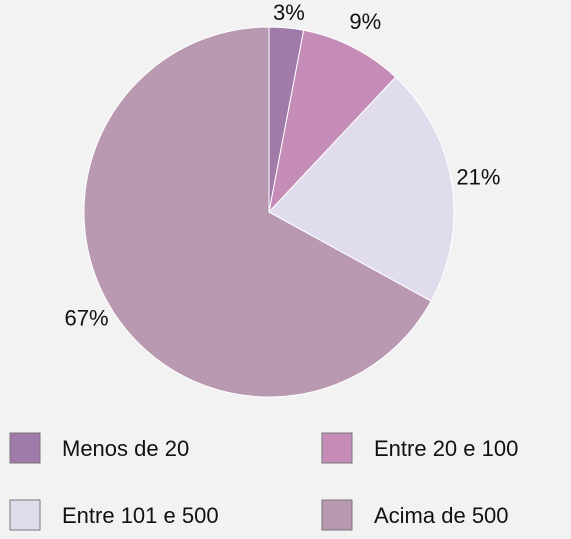  Describe the element at coordinates (289, 12) in the screenshot. I see `slice-label: 3%` at that location.